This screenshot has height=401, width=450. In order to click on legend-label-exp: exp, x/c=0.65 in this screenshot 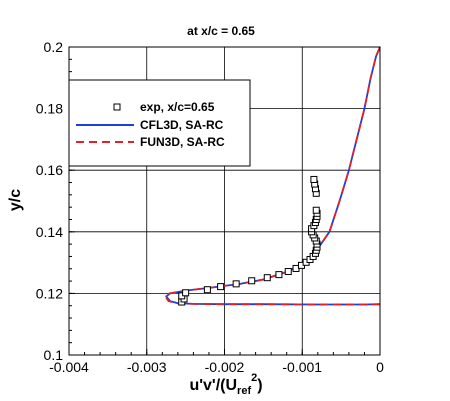, I will do `click(177, 107)`.